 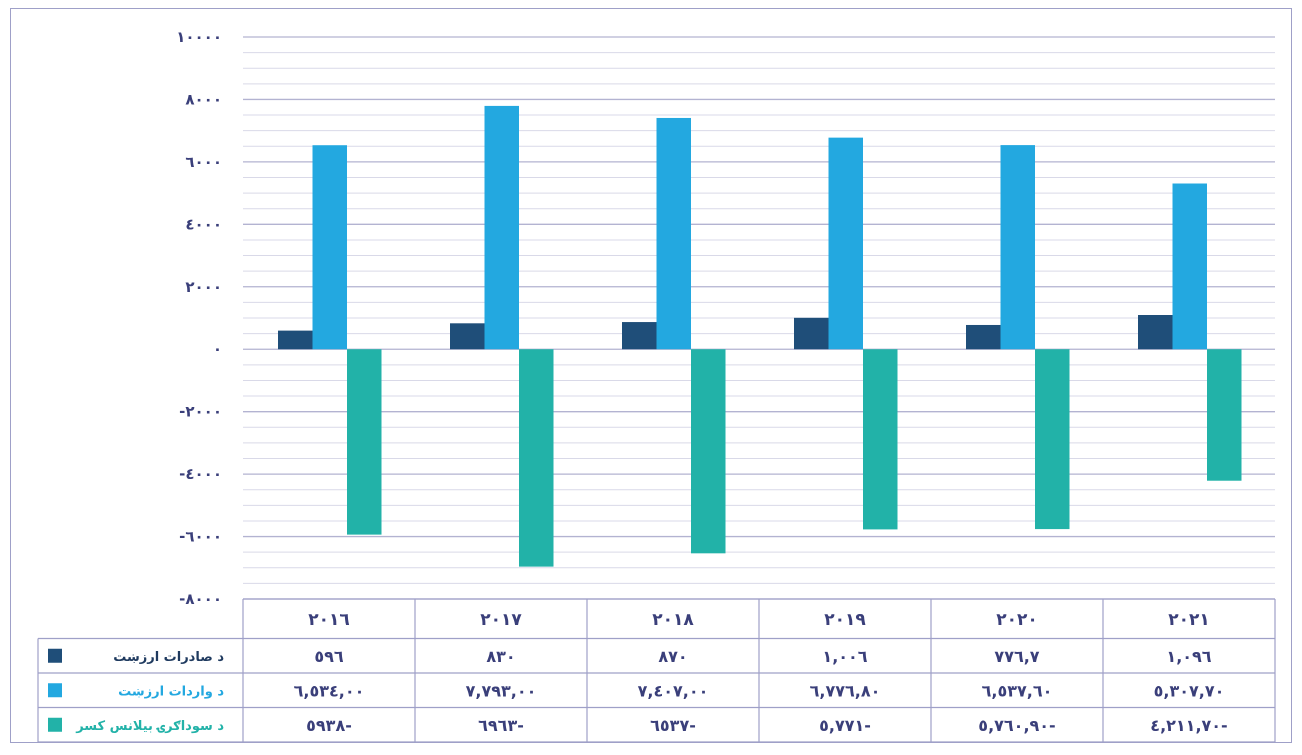 I want to click on data-label: ٧٧٦,٧, so click(x=1016, y=656).